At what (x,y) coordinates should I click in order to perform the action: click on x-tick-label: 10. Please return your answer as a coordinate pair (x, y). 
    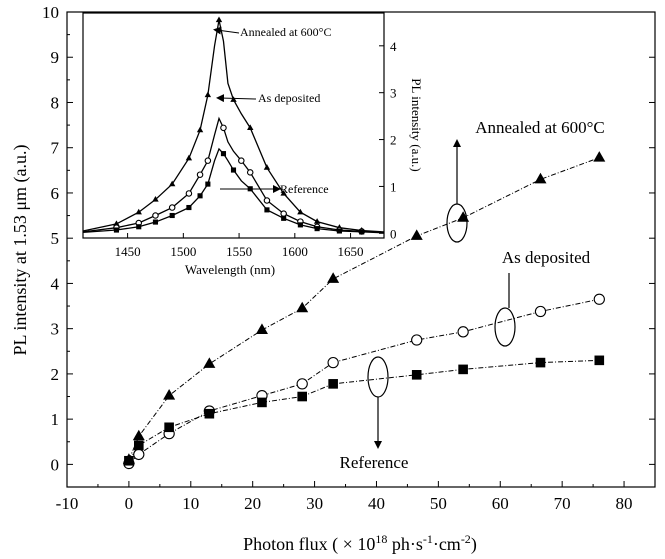
    Looking at the image, I should click on (190, 503).